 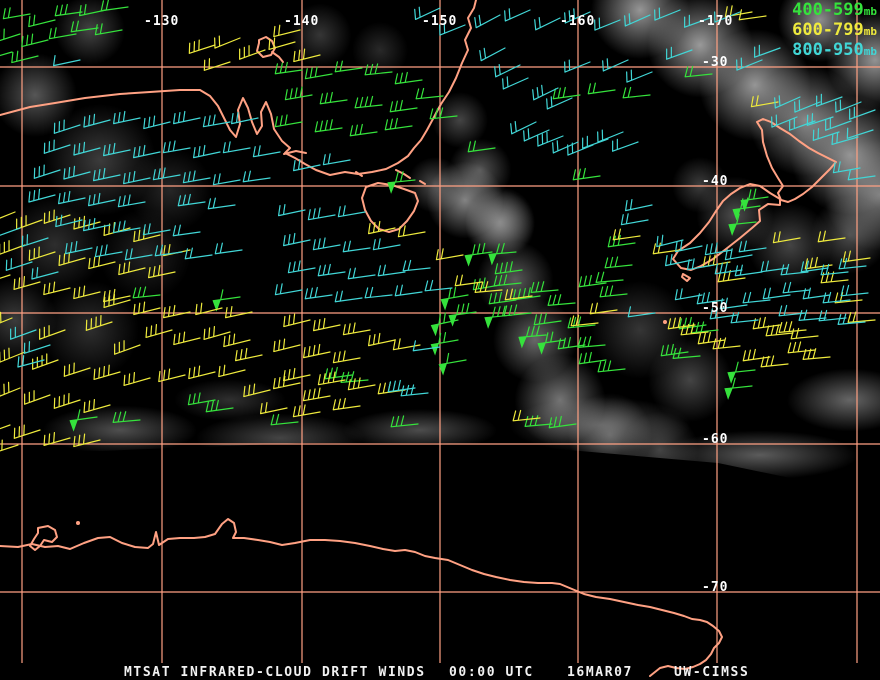 I want to click on legend-unit-text: mb, so click(x=870, y=11).